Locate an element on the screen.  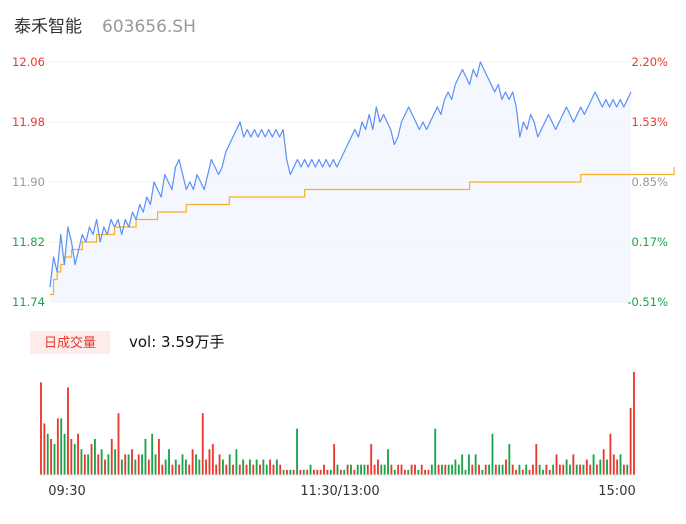
stock-name: 泰禾智能 is located at coordinates (48, 27).